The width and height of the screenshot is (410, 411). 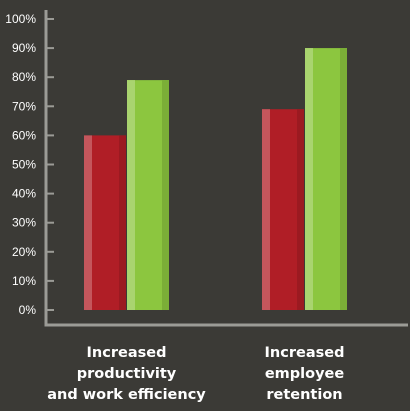 What do you see at coordinates (24, 77) in the screenshot?
I see `y-tick-label: 80%` at bounding box center [24, 77].